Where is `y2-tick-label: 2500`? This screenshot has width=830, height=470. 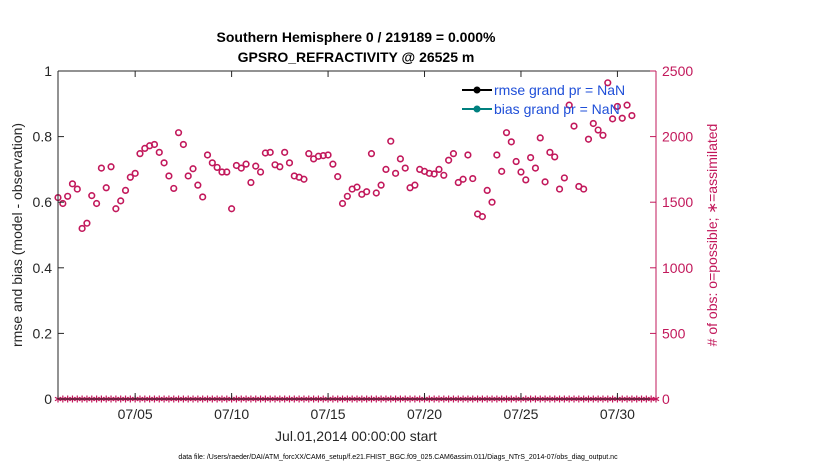
y2-tick-label: 2500 is located at coordinates (677, 71).